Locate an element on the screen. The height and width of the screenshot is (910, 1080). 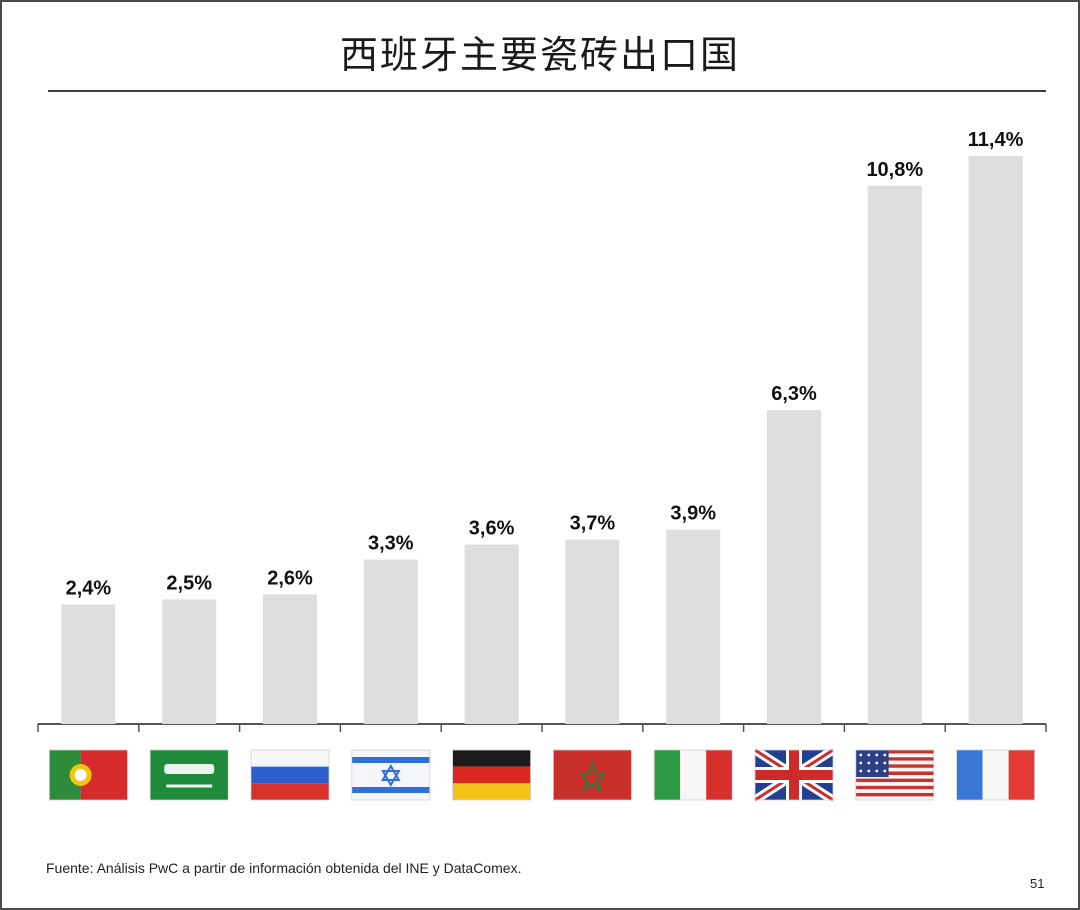
morocco-flag-icon is located at coordinates (592, 775).